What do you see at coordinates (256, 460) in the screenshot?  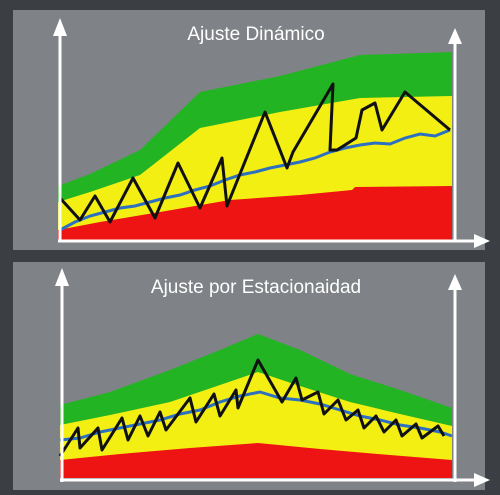 I see `bottom-red-zone` at bounding box center [256, 460].